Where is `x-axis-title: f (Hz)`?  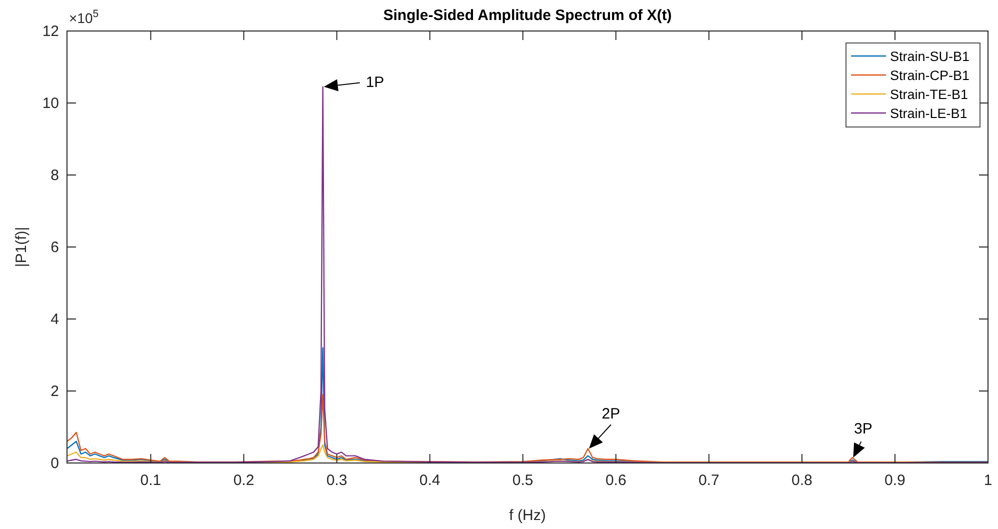
x-axis-title: f (Hz) is located at coordinates (527, 515).